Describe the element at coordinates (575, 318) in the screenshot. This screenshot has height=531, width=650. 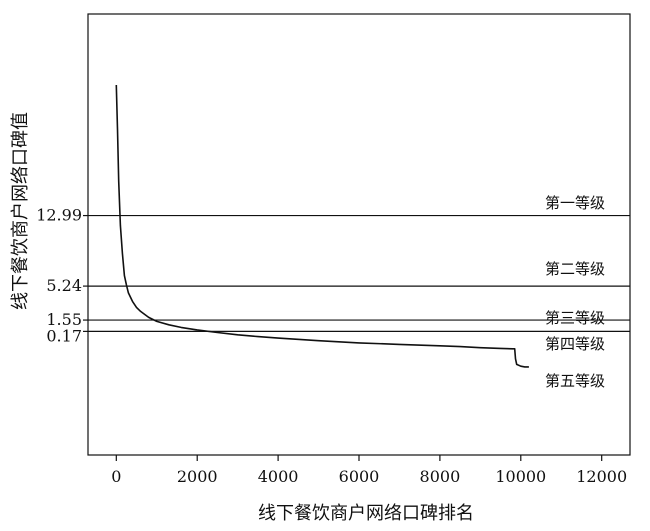
I see `band-label: 第三等级` at that location.